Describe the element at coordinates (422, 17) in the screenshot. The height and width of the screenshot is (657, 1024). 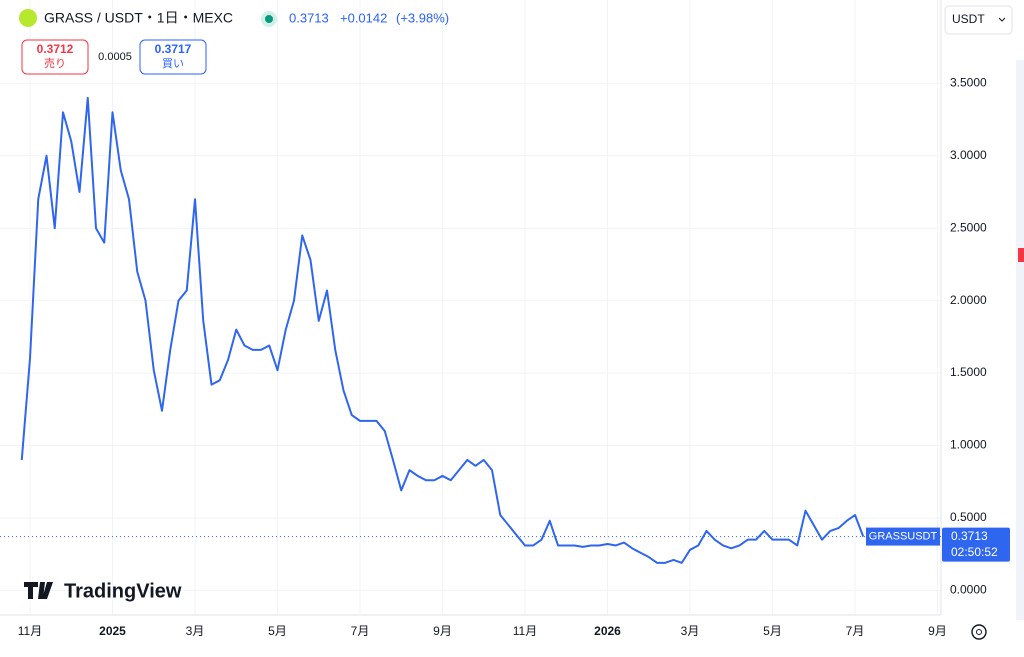
I see `price-change-pct: (+3.98%)` at that location.